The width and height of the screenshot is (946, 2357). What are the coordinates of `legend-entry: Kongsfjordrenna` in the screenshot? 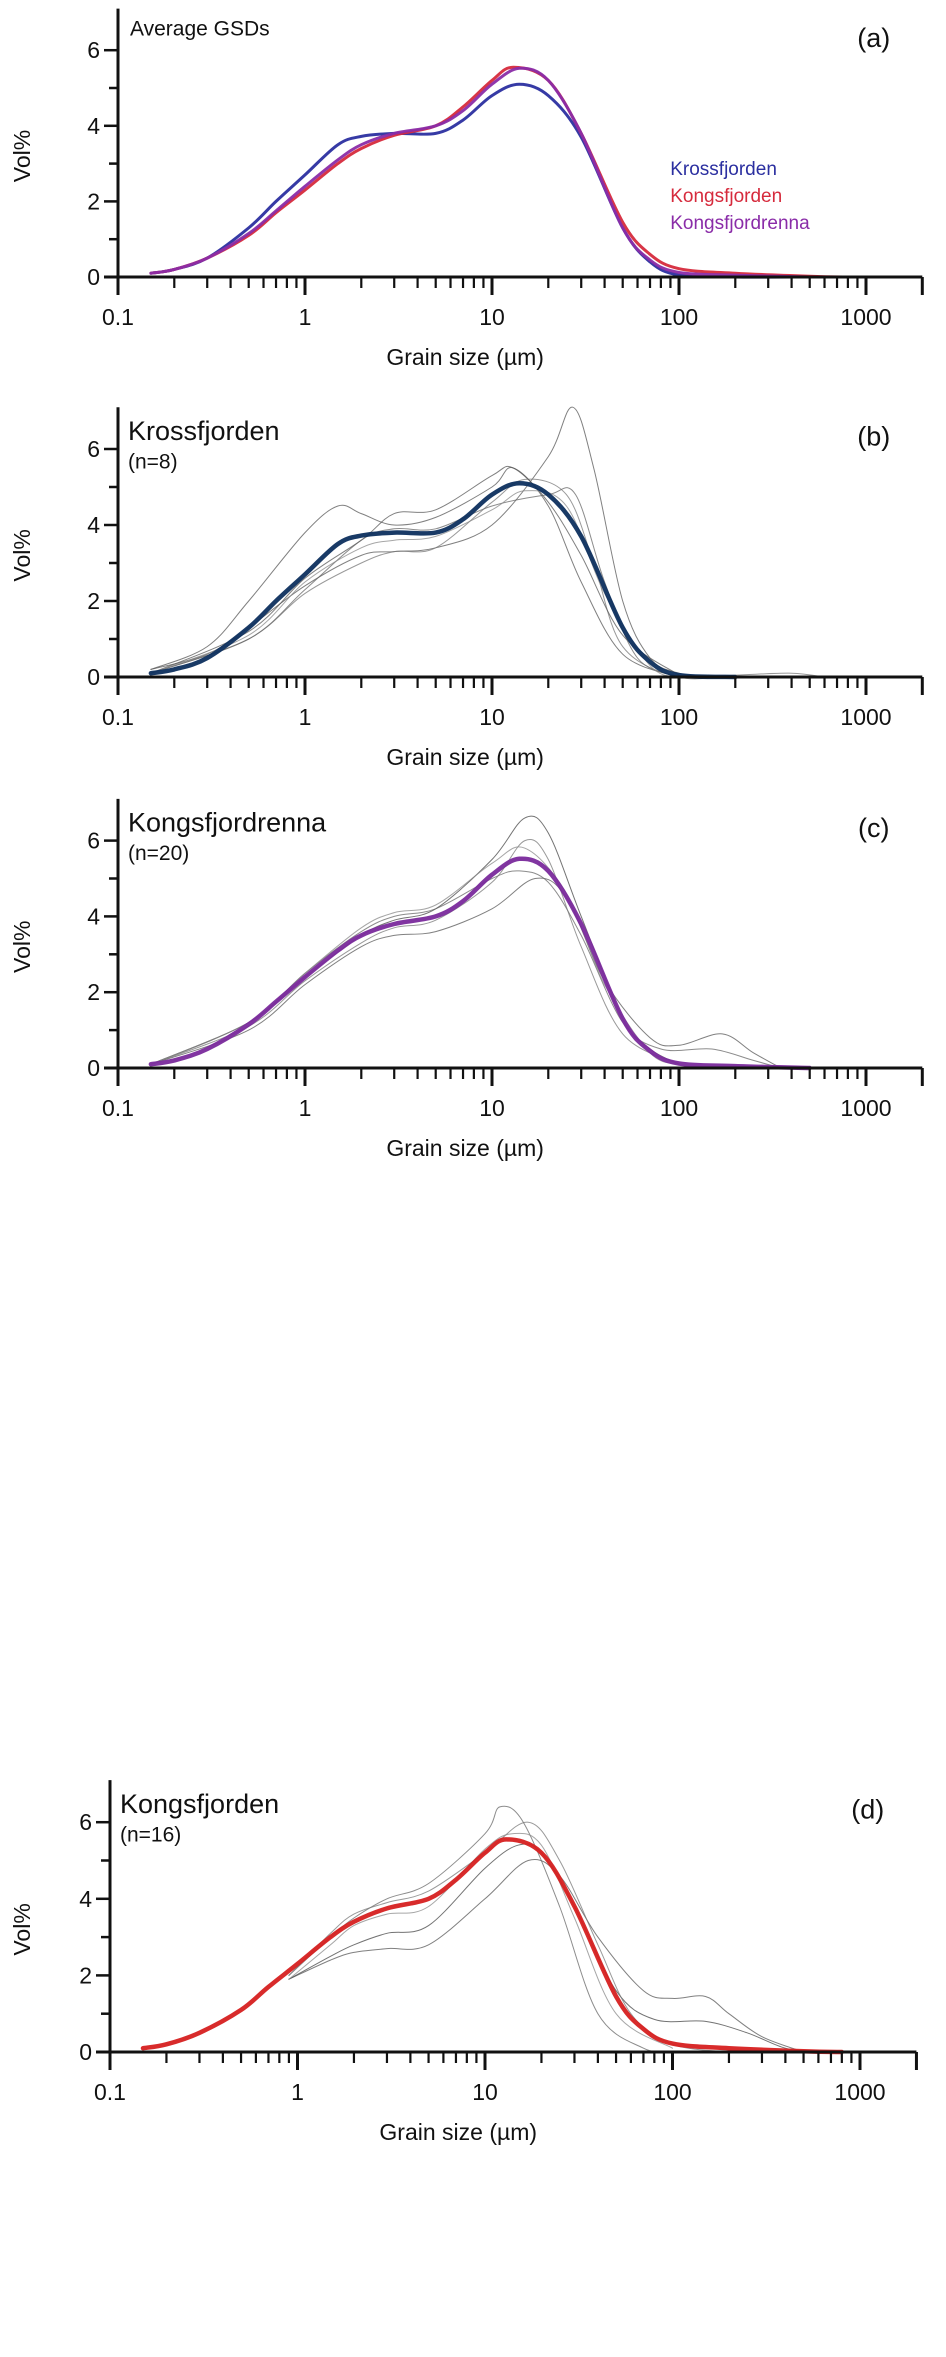 It's located at (740, 223).